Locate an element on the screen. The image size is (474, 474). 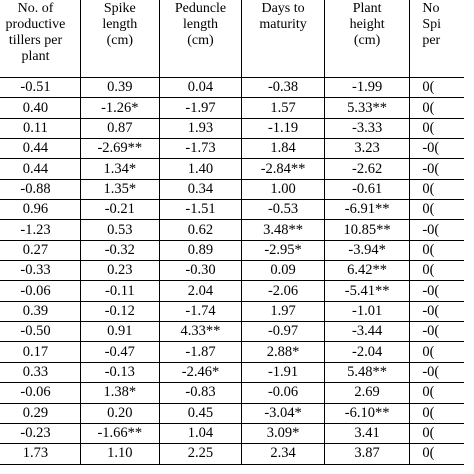
table-cell: 2.25 is located at coordinates (200, 454).